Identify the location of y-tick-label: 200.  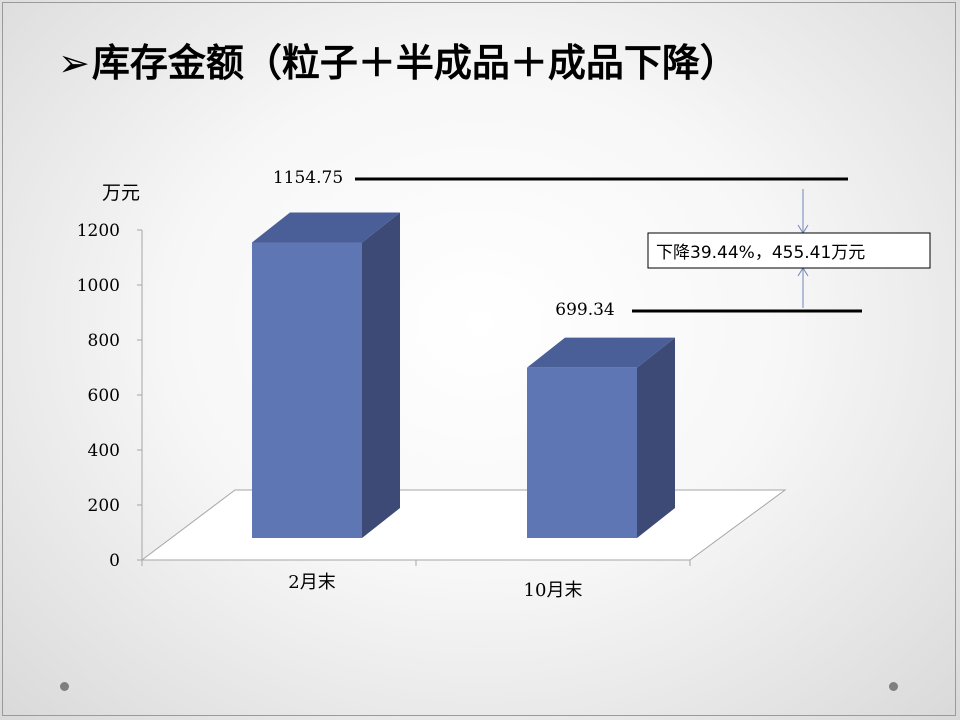
(104, 506).